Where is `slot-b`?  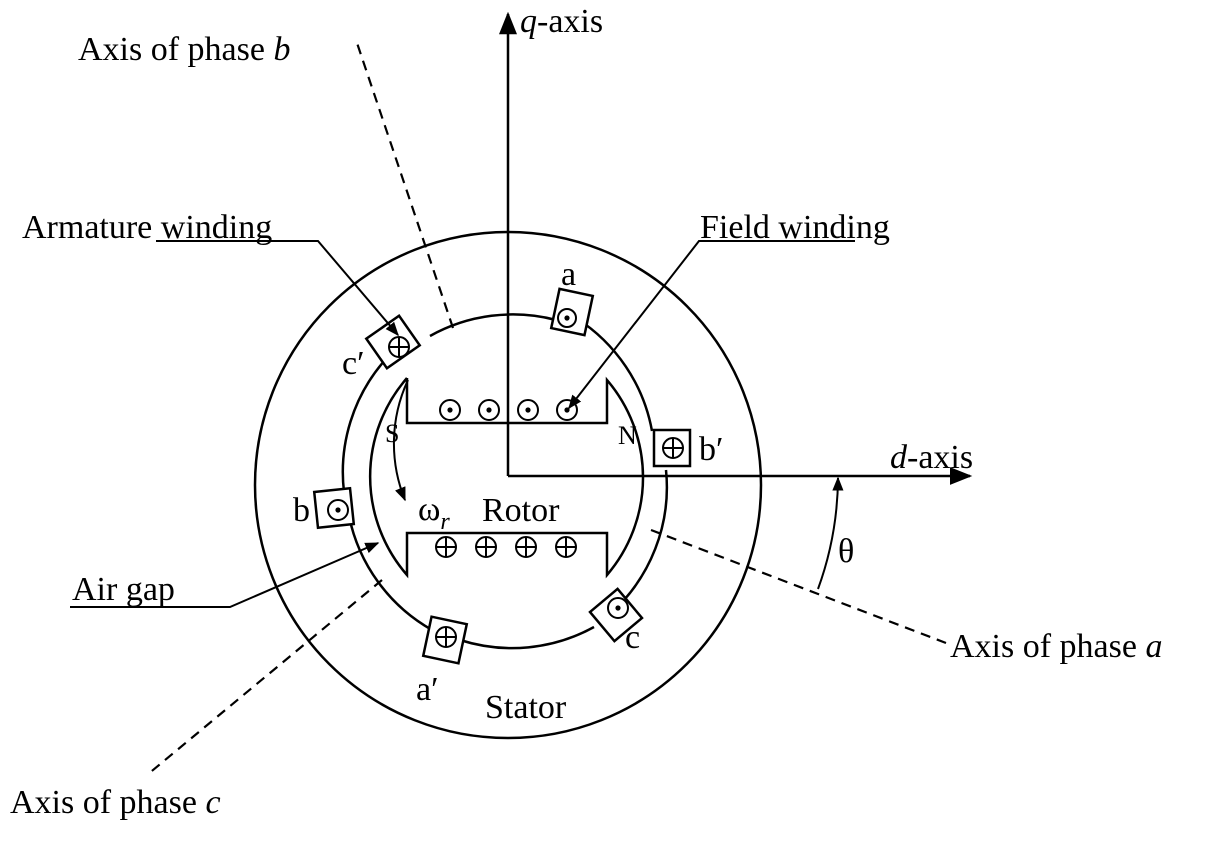
slot-b is located at coordinates (334, 508).